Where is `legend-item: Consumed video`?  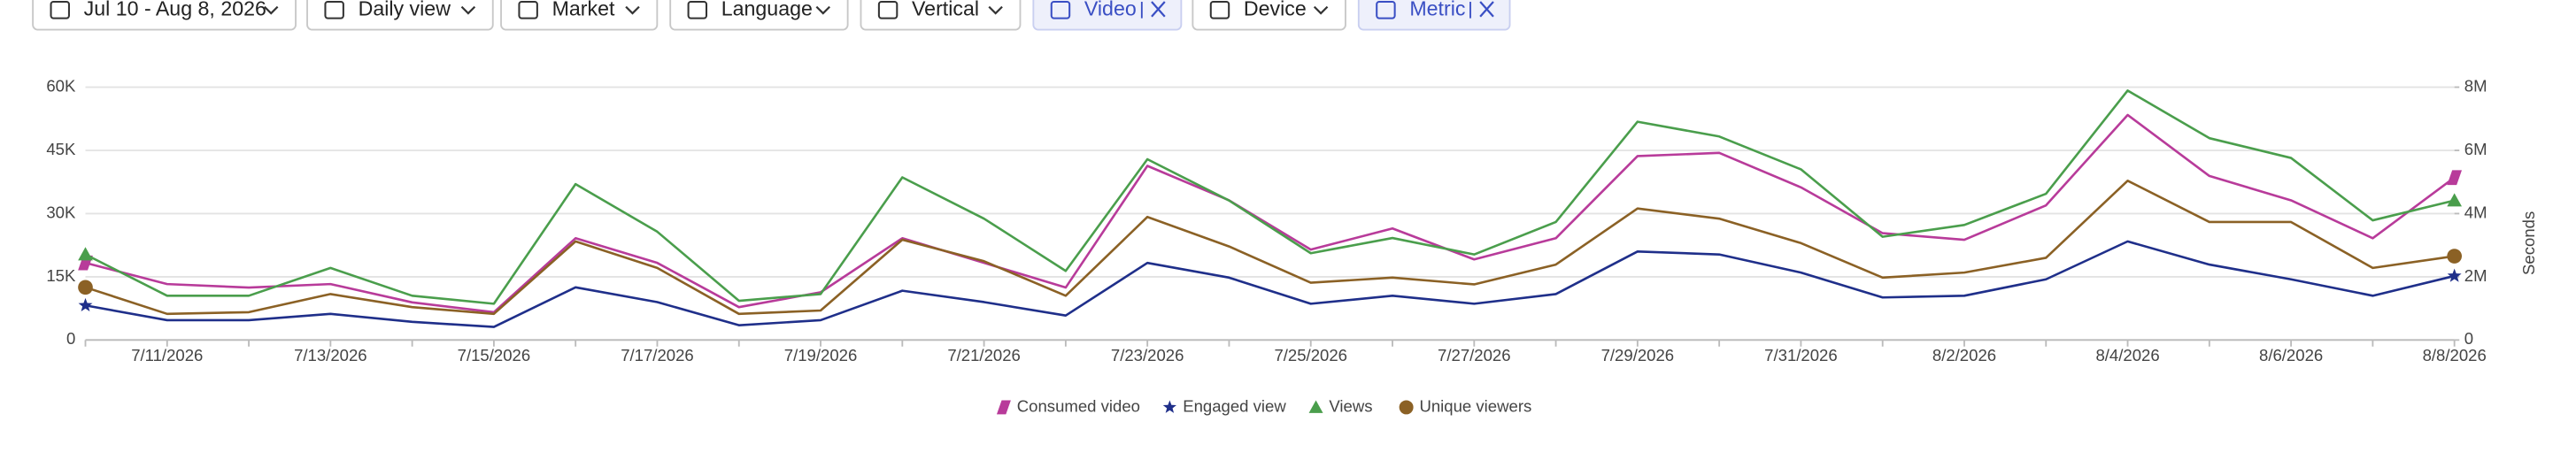
legend-item: Consumed video is located at coordinates (1068, 405).